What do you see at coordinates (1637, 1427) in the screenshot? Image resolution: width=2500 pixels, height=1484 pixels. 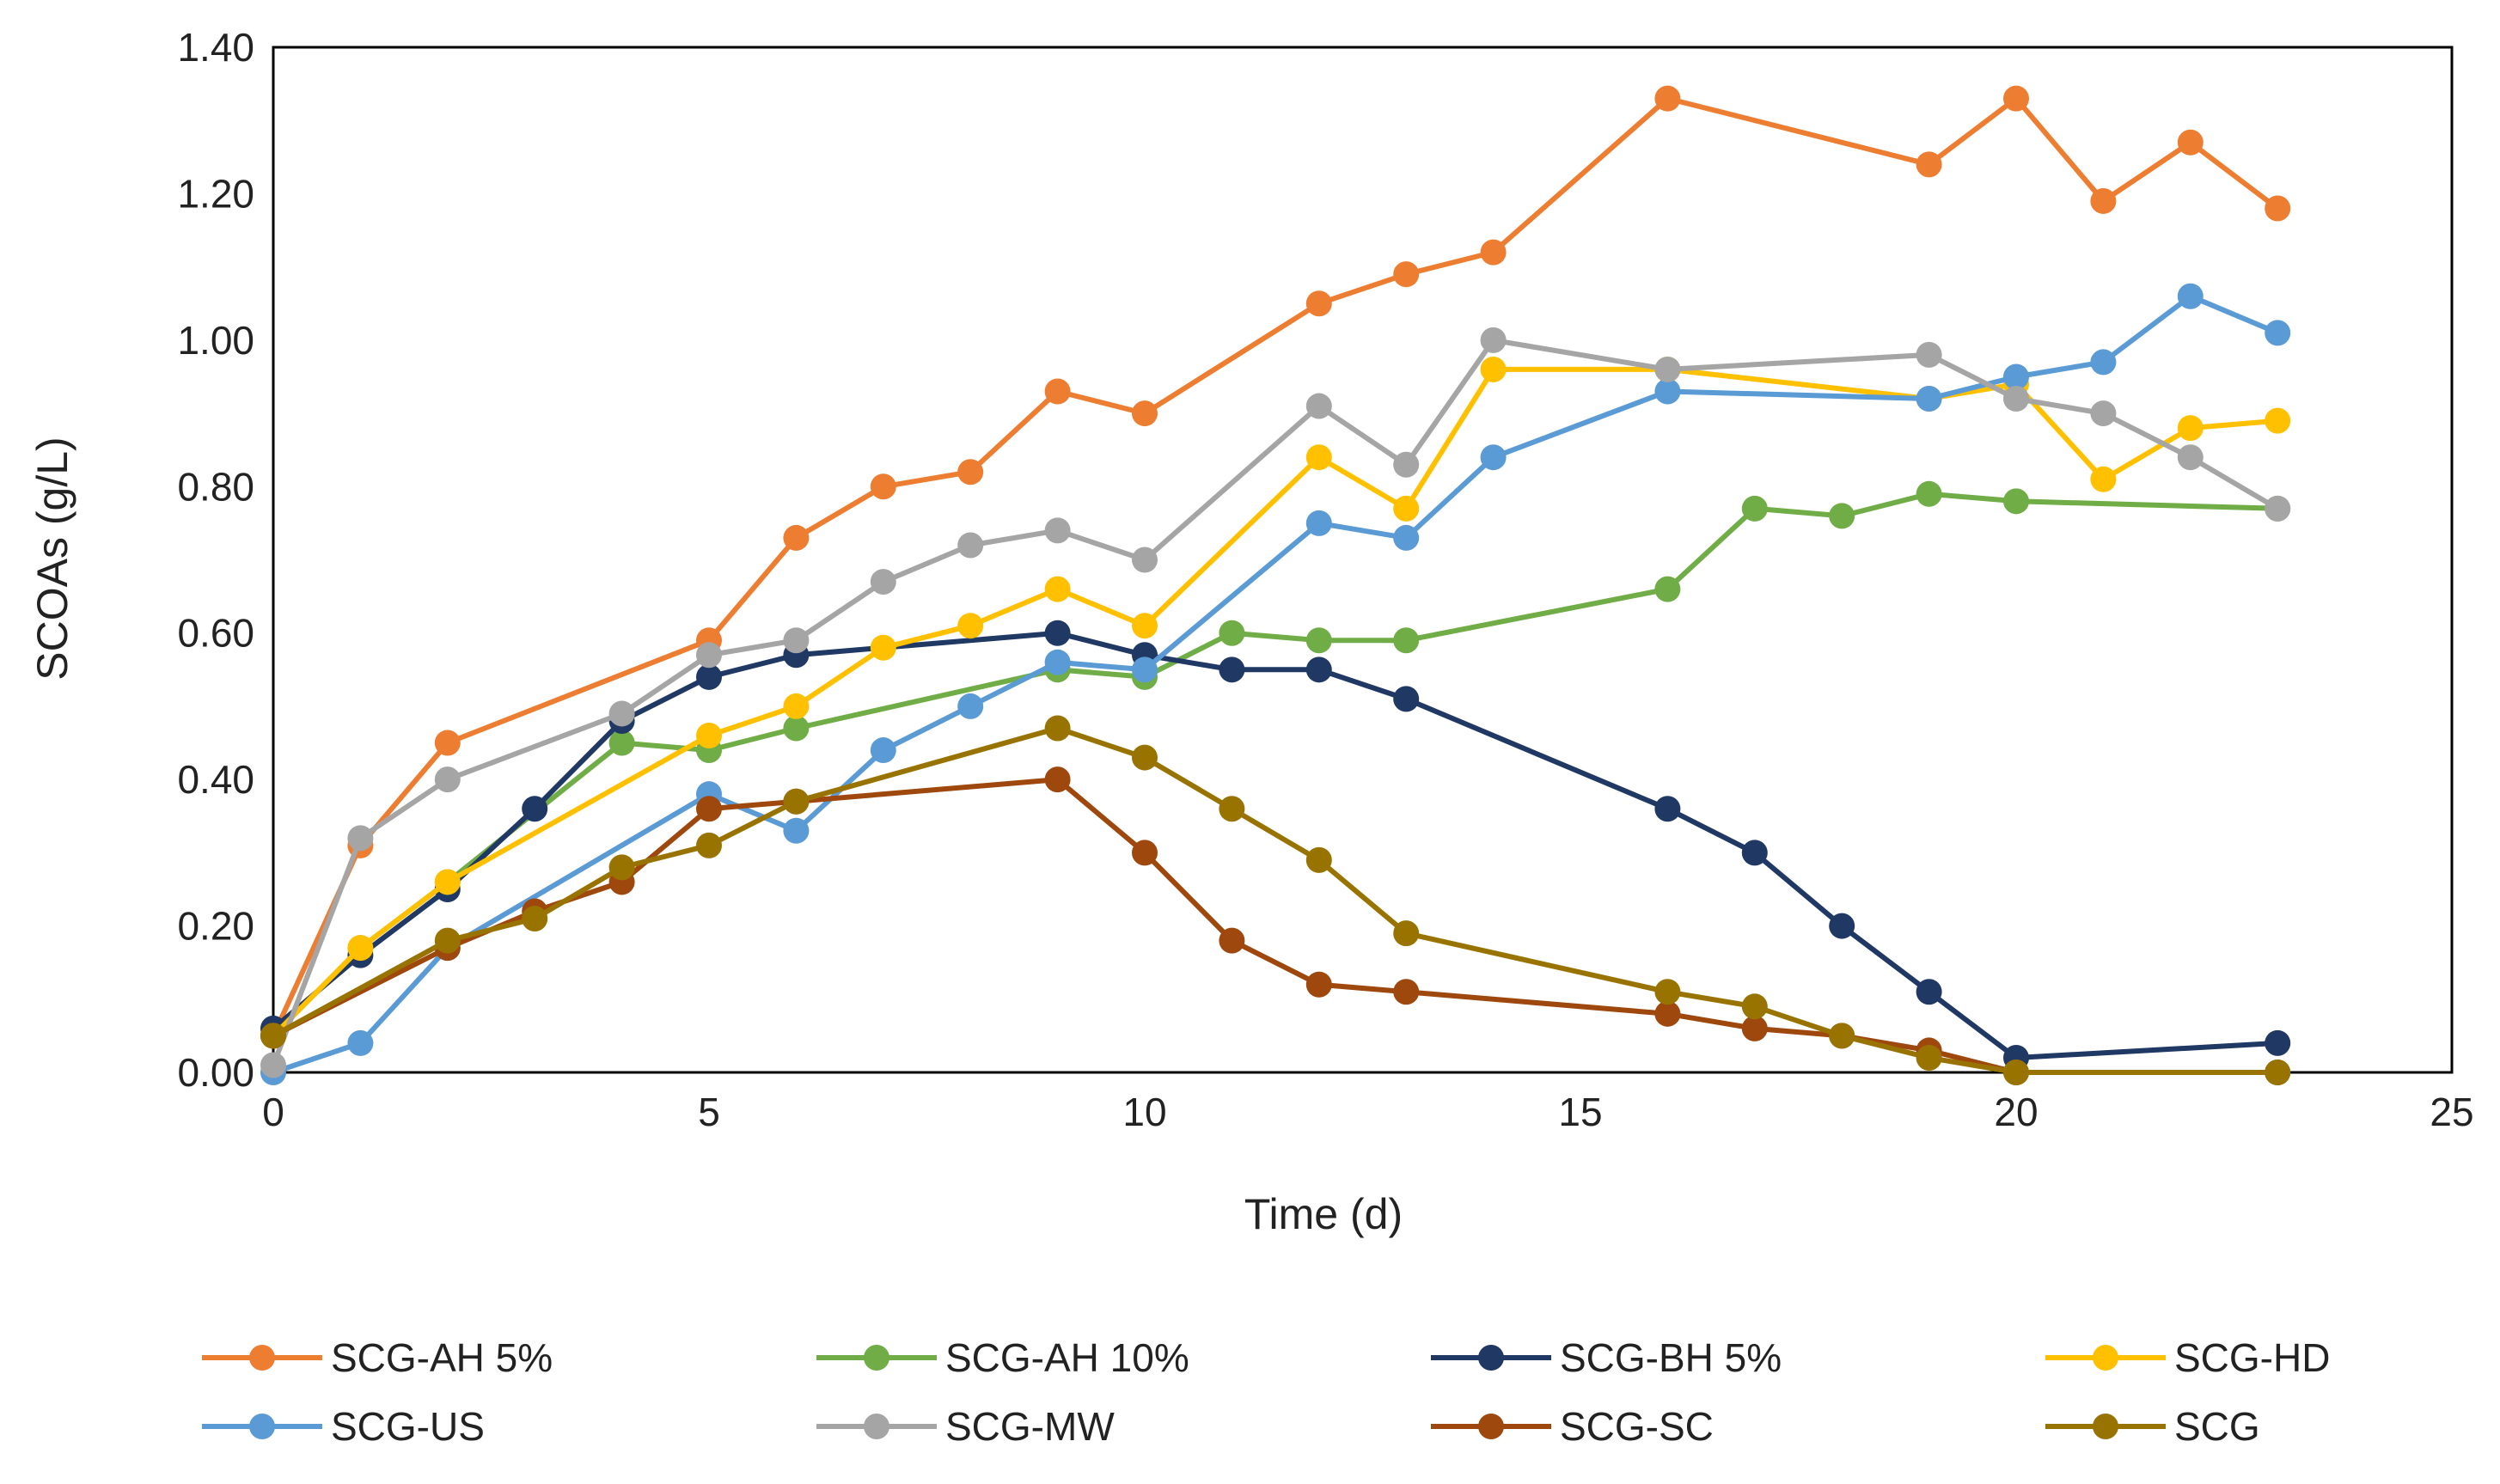 I see `legend-label: SCG-SC` at bounding box center [1637, 1427].